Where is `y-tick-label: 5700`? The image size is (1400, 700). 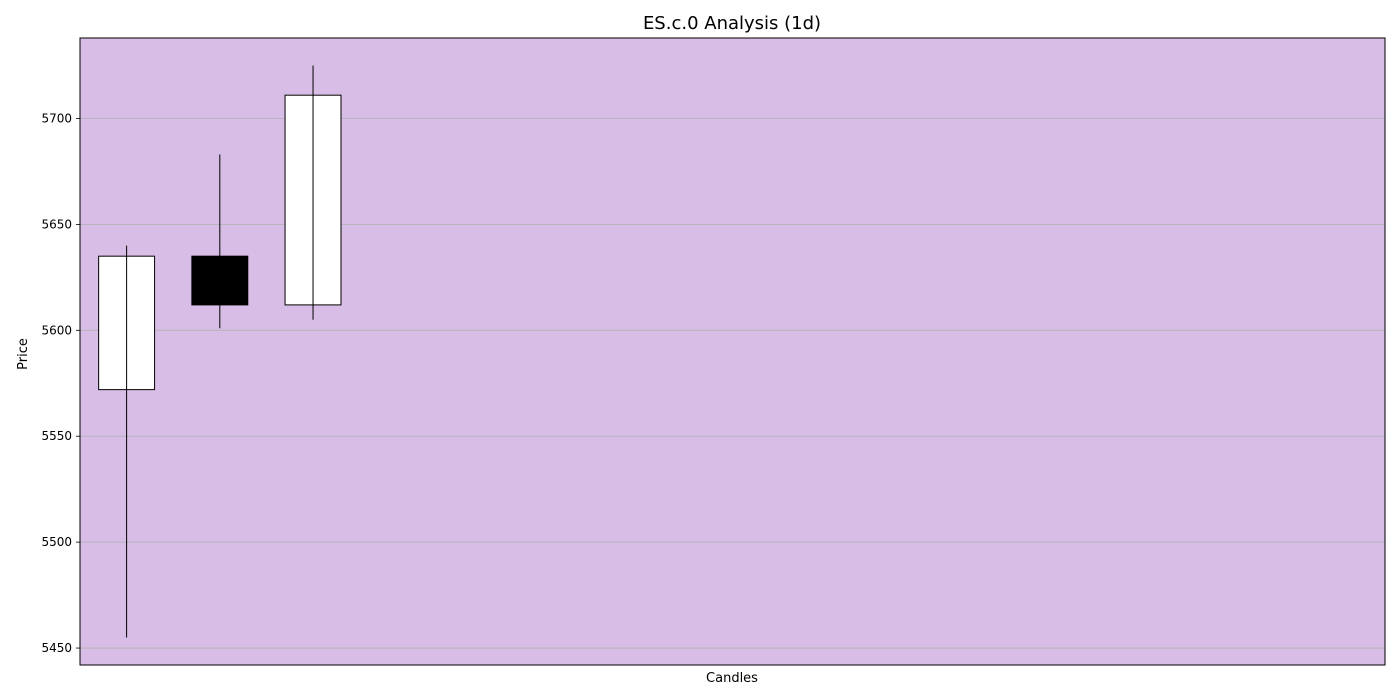 y-tick-label: 5700 is located at coordinates (56, 118).